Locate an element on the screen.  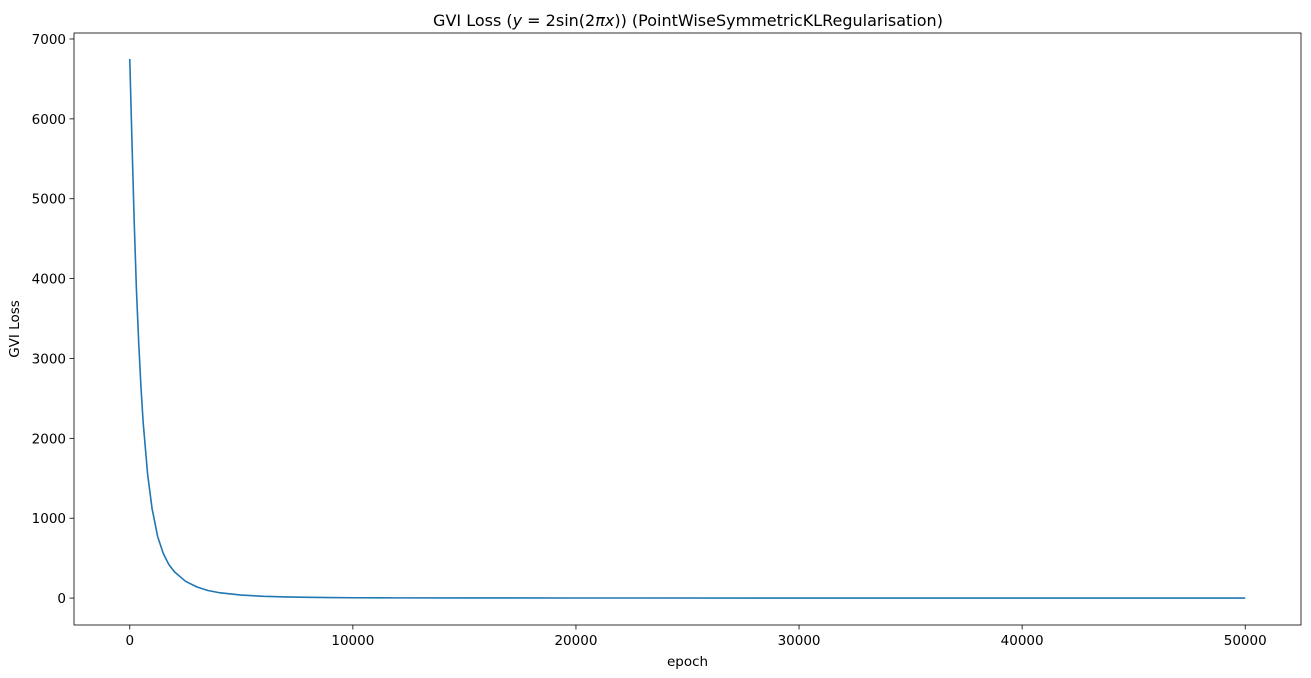
x-tick-label: 10000 is located at coordinates (352, 641).